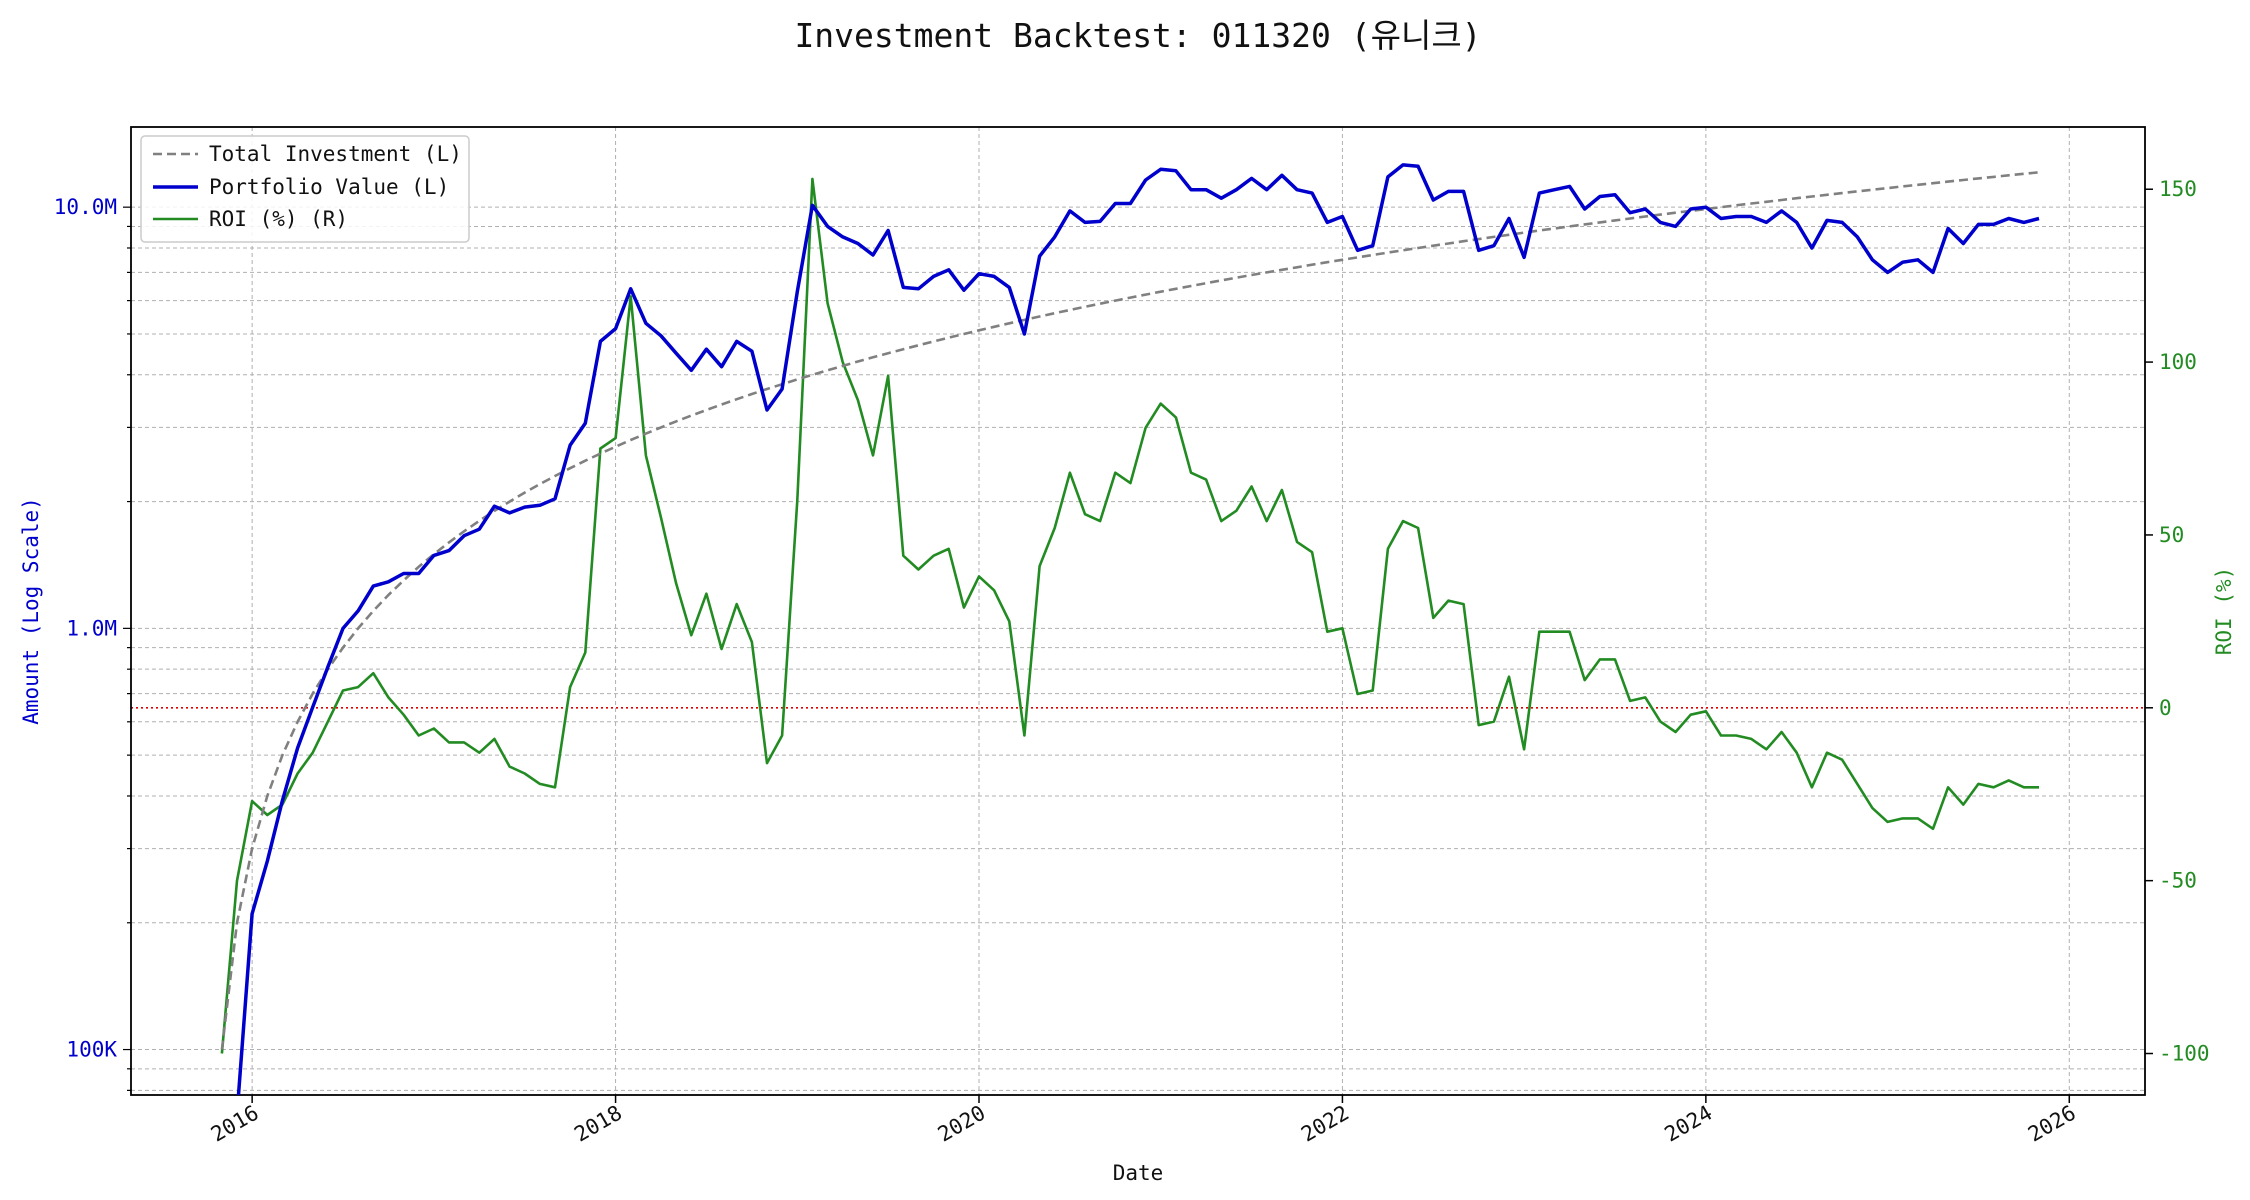 The width and height of the screenshot is (2250, 1200). Describe the element at coordinates (598, 1124) in the screenshot. I see `x-tick-label: 2018` at that location.